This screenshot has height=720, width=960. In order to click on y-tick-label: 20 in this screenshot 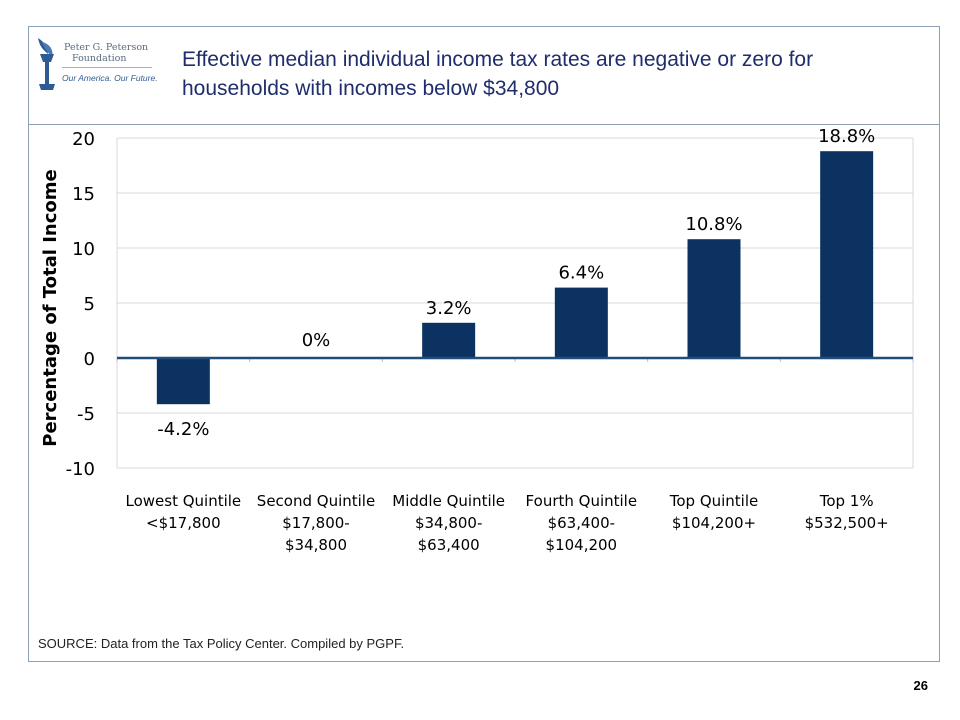, I will do `click(83, 139)`.